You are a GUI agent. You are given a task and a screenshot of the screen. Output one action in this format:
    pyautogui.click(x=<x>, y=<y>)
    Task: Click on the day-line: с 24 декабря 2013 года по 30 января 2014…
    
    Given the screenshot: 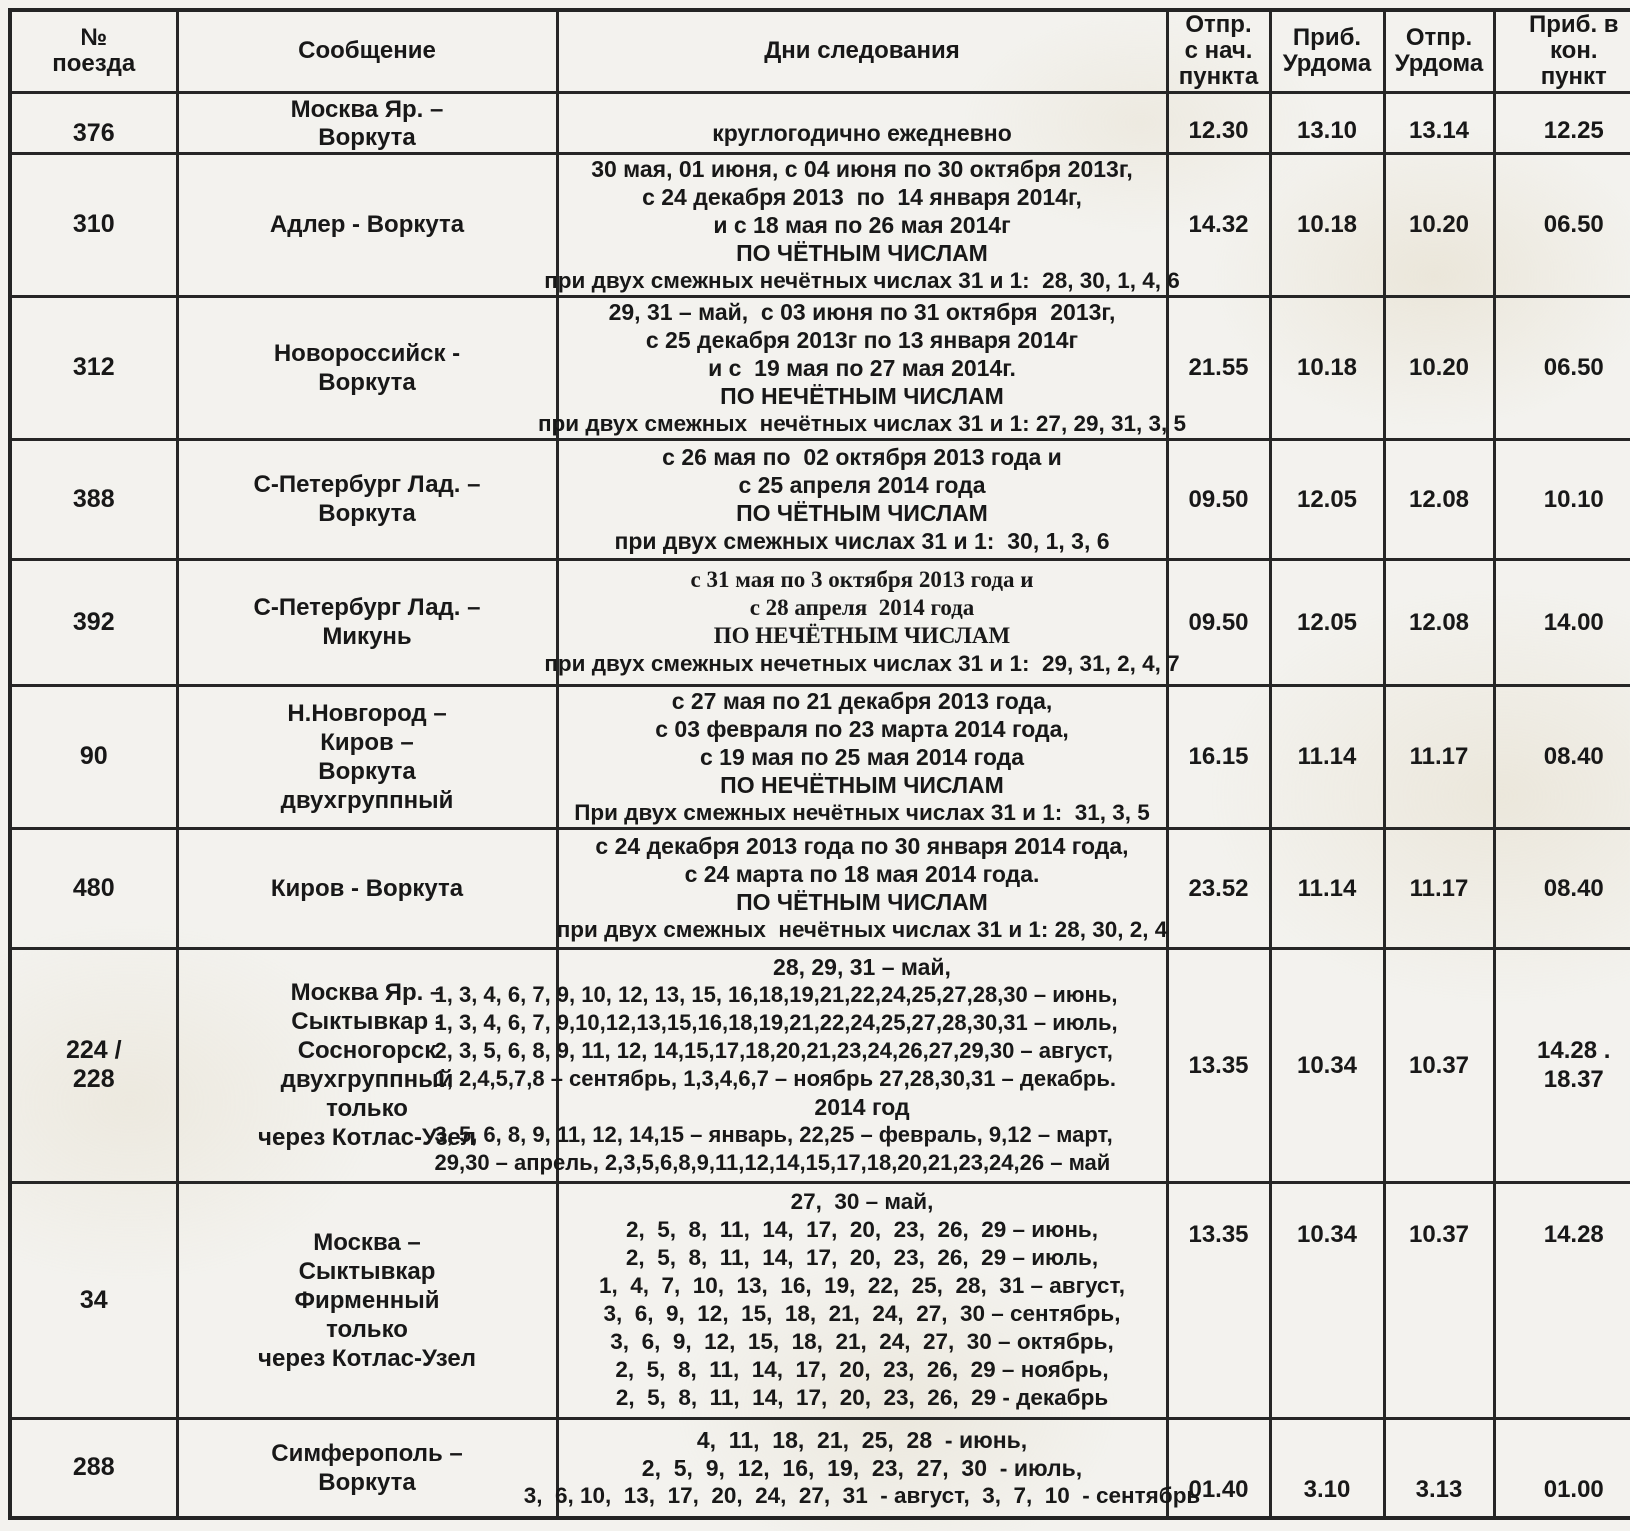 What is the action you would take?
    pyautogui.click(x=862, y=846)
    